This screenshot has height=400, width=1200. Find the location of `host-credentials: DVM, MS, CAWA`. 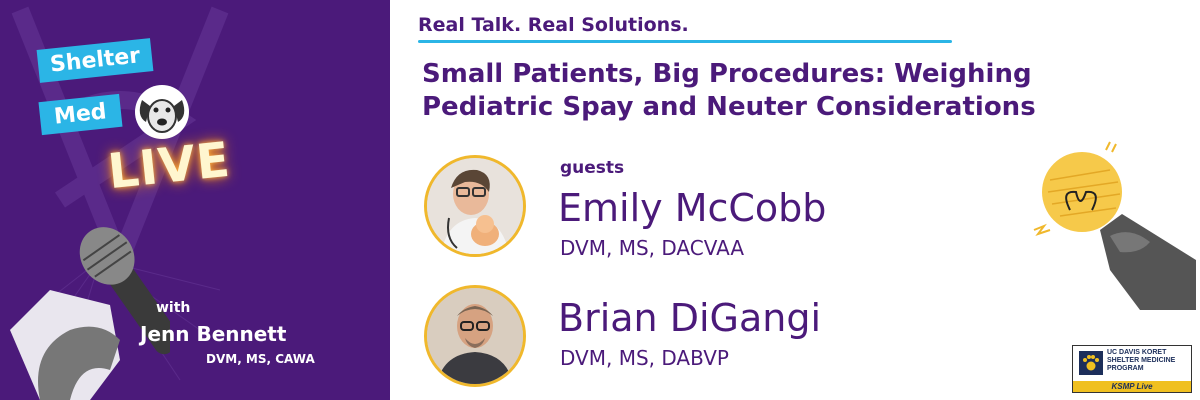

host-credentials: DVM, MS, CAWA is located at coordinates (260, 359).